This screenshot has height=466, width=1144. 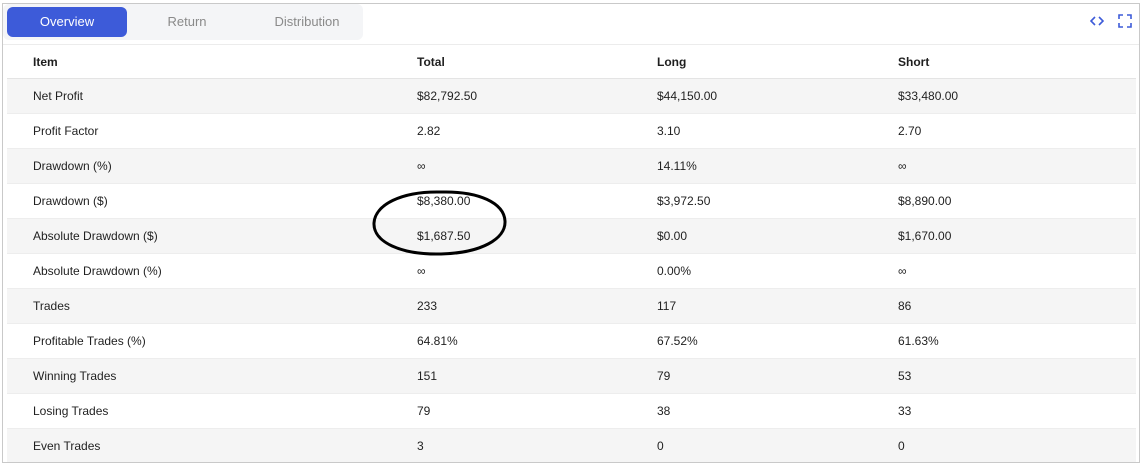 I want to click on expand-icon, so click(x=1125, y=21).